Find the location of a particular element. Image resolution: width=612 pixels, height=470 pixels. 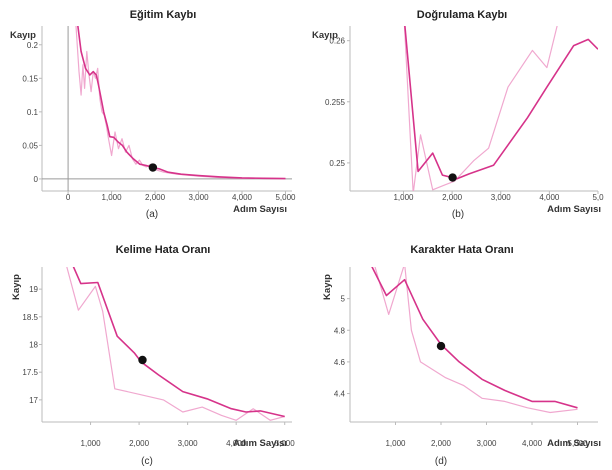

x-tick-label: 0 is located at coordinates (68, 197).